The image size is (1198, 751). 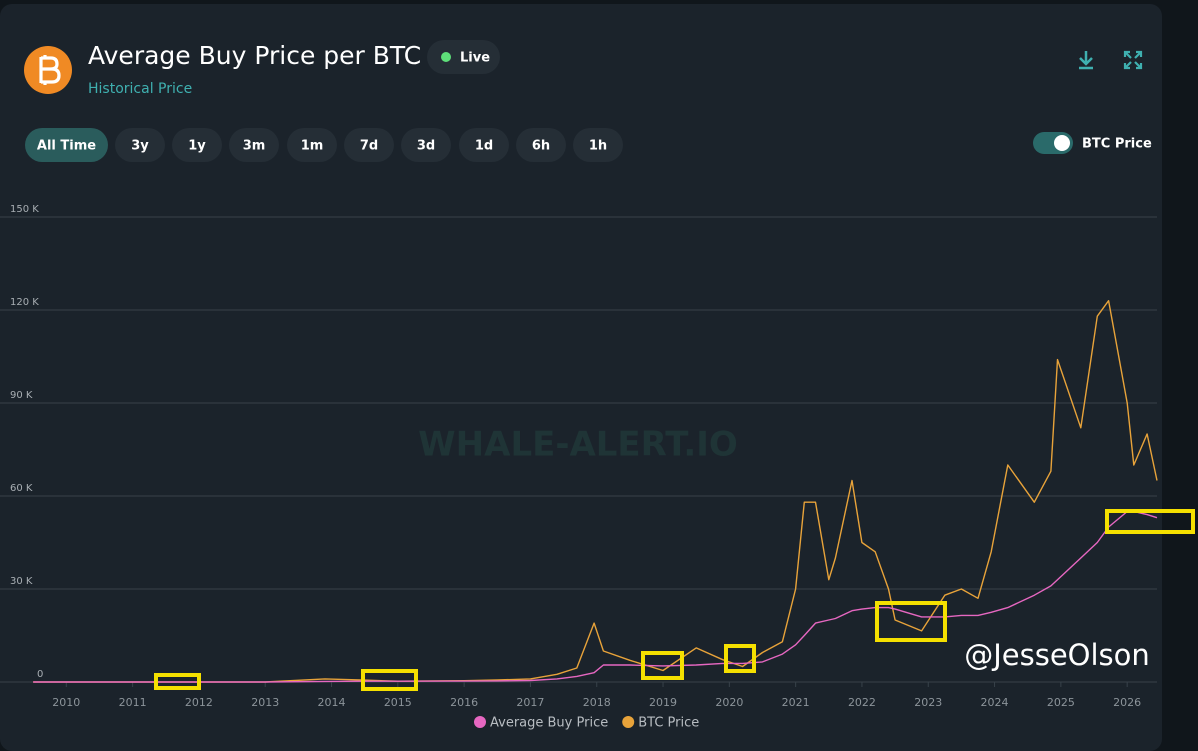 I want to click on status-text: Live, so click(x=475, y=58).